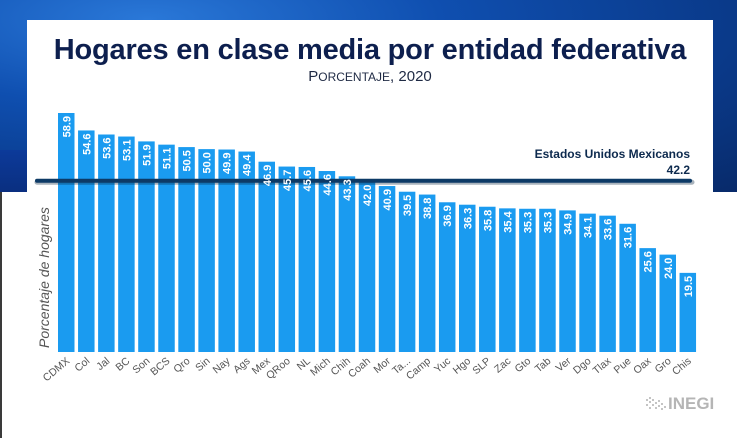 Image resolution: width=737 pixels, height=438 pixels. Describe the element at coordinates (327, 261) in the screenshot. I see `bar-mich` at that location.